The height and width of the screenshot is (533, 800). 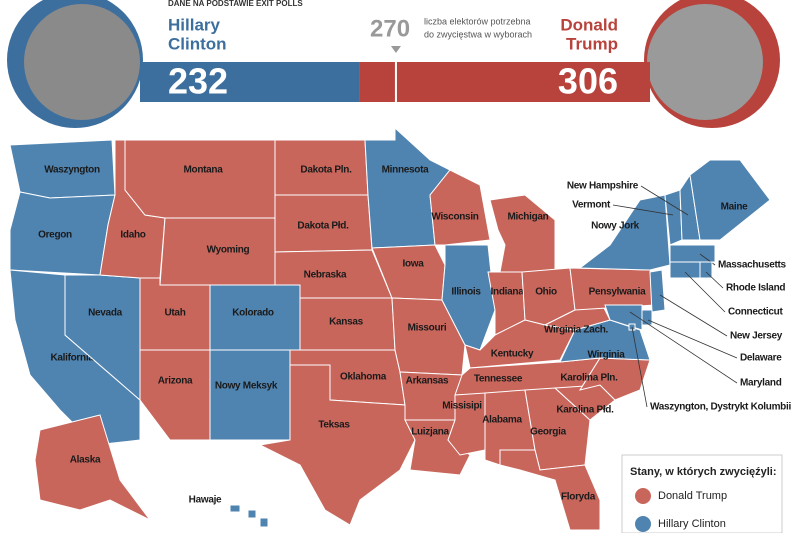 What do you see at coordinates (205, 500) in the screenshot?
I see `state-label: Hawaje` at bounding box center [205, 500].